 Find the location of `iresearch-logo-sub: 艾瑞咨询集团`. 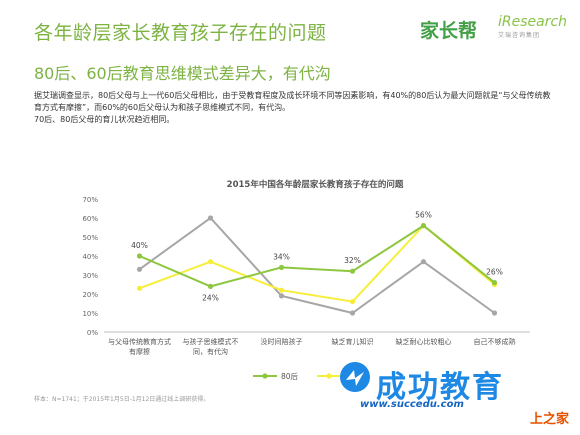

iresearch-logo-sub: 艾瑞咨询集团 is located at coordinates (519, 35).